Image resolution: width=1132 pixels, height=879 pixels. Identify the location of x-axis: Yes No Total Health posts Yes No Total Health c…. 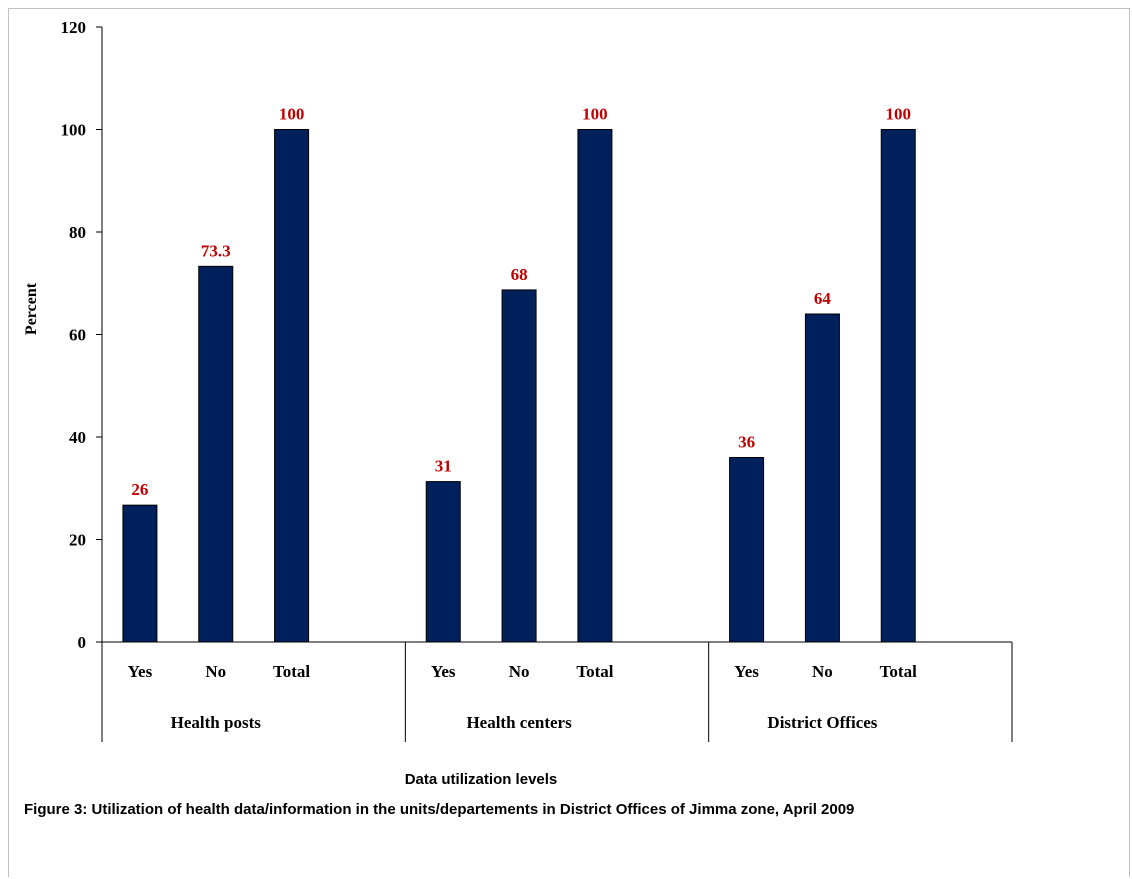
(557, 691).